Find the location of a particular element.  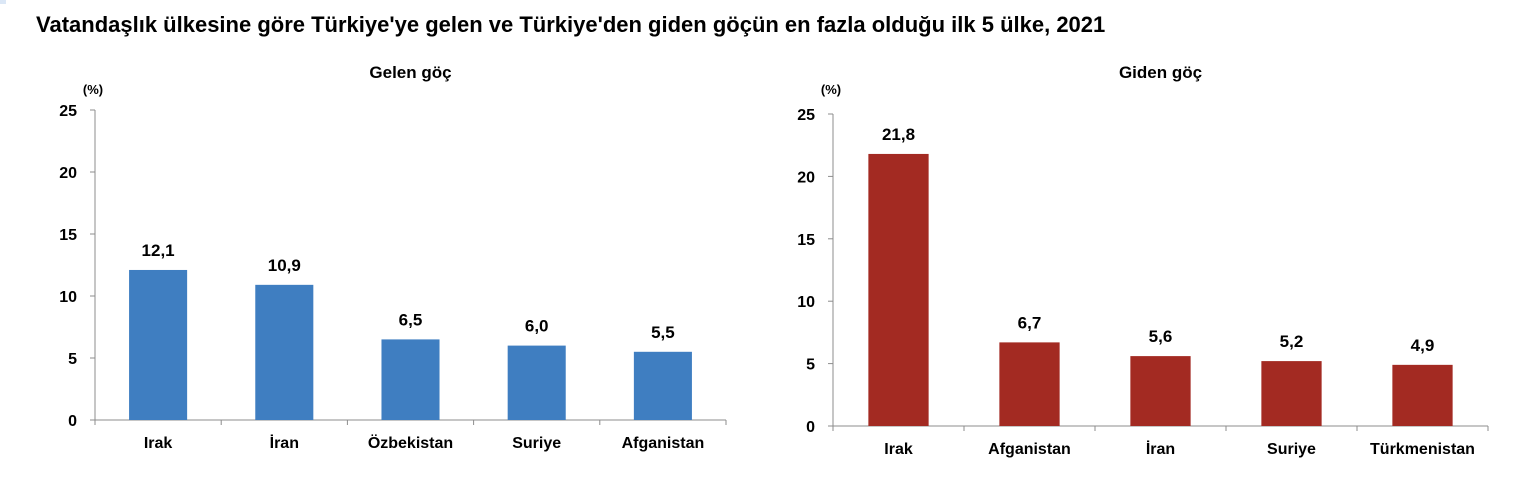

data-label: 10,9 is located at coordinates (284, 265).